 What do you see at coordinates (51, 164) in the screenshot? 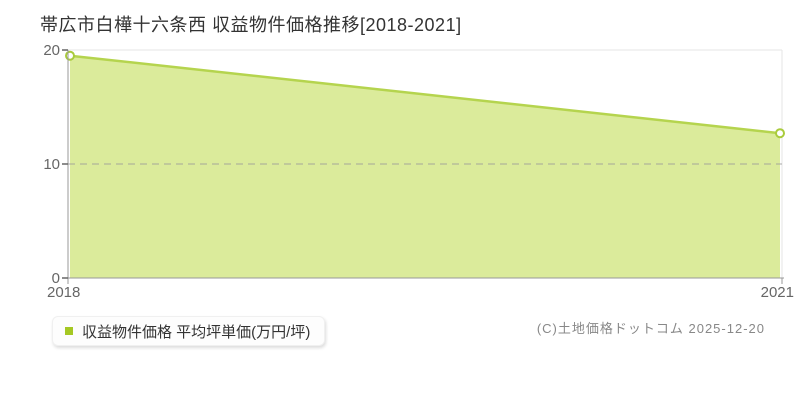
I see `y-axis-label-10: 10` at bounding box center [51, 164].